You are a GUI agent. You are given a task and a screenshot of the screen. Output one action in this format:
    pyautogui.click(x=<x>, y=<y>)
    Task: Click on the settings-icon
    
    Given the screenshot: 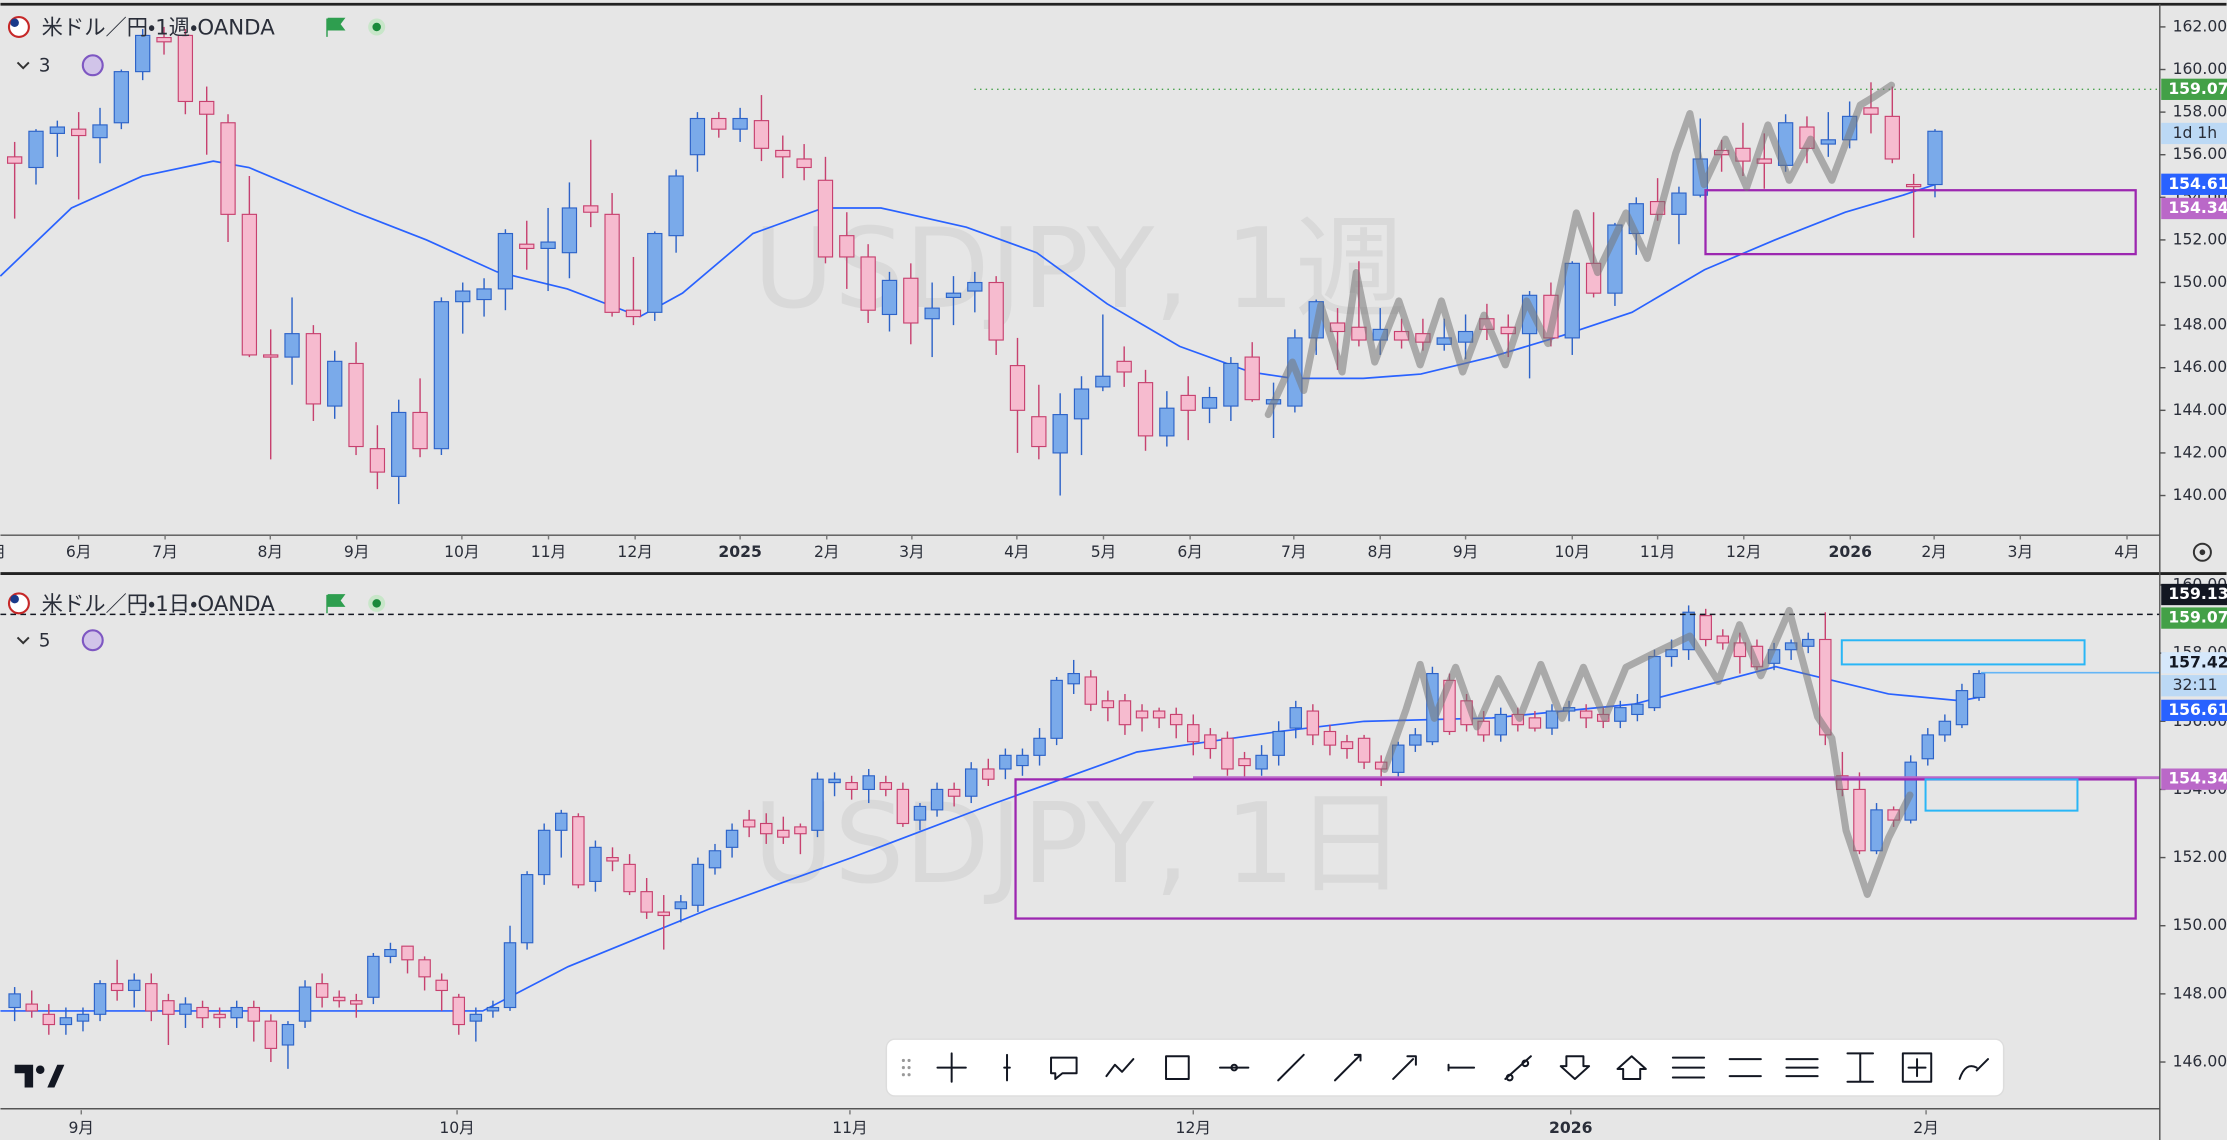 What is the action you would take?
    pyautogui.click(x=2202, y=552)
    